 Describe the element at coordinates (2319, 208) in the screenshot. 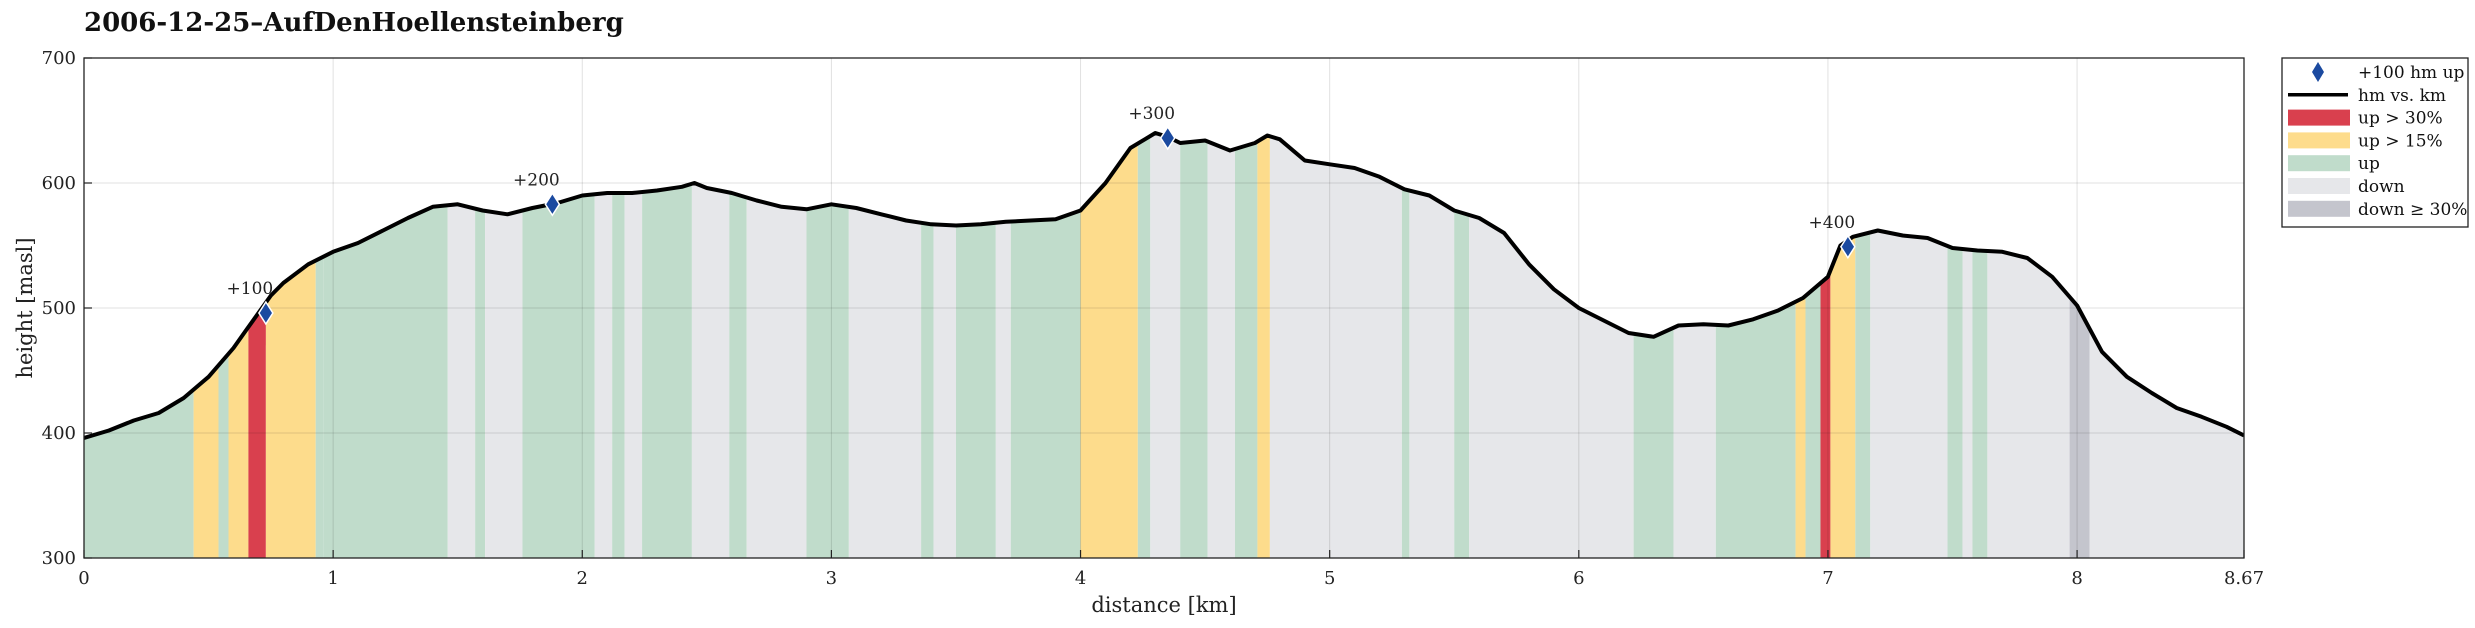

I see `legend-swatch-down30` at that location.